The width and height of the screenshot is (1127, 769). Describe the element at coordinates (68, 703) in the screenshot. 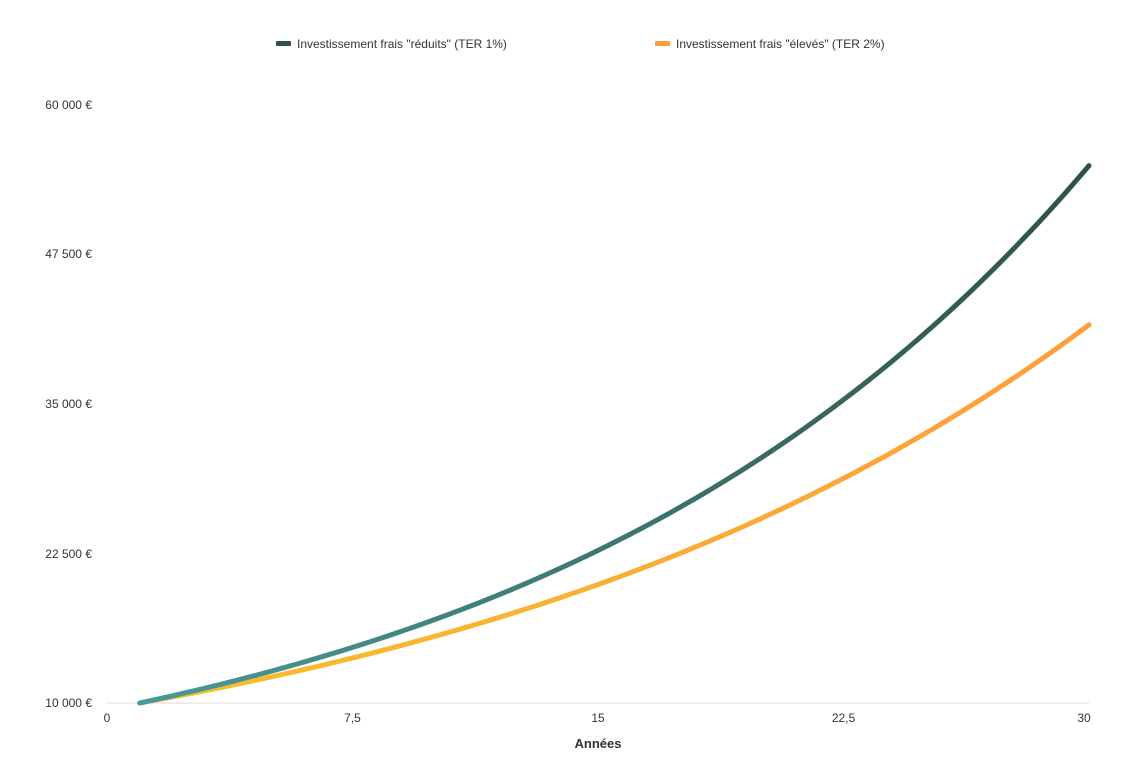

I see `y-tick-label: 10 000 €` at that location.